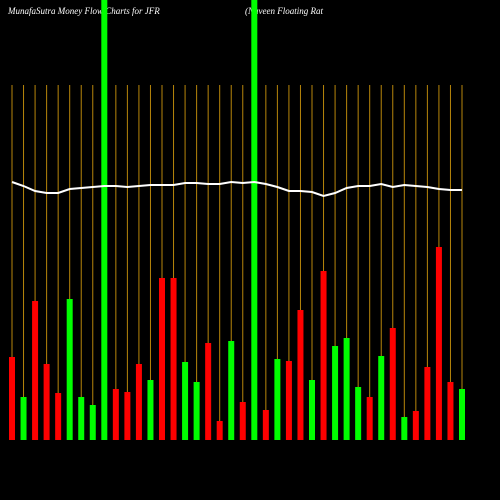 This screenshot has height=500, width=500. Describe the element at coordinates (83, 11) in the screenshot. I see `chart-title: MunafaSutra Money Flow Charts for JFR` at that location.